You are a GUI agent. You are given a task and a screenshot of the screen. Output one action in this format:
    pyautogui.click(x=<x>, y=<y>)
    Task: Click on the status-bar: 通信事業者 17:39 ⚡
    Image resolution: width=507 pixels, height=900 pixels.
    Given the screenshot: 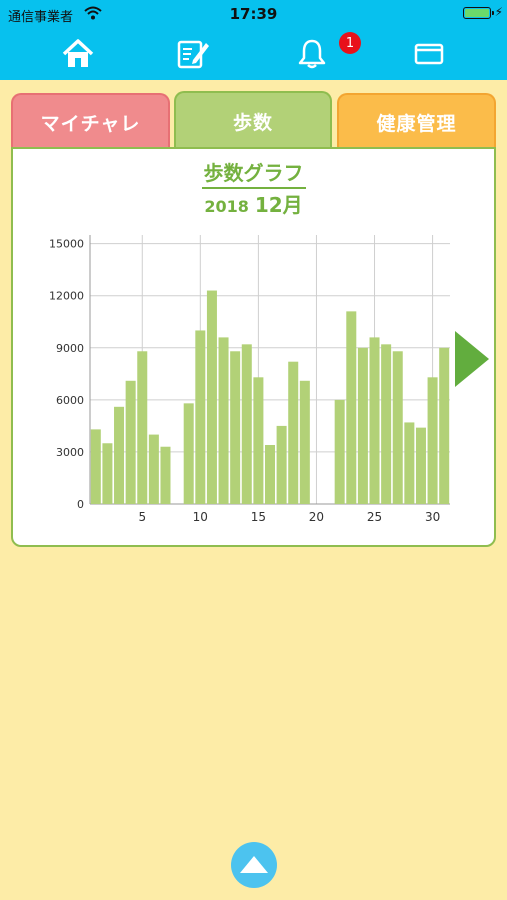 What is the action you would take?
    pyautogui.click(x=253, y=14)
    